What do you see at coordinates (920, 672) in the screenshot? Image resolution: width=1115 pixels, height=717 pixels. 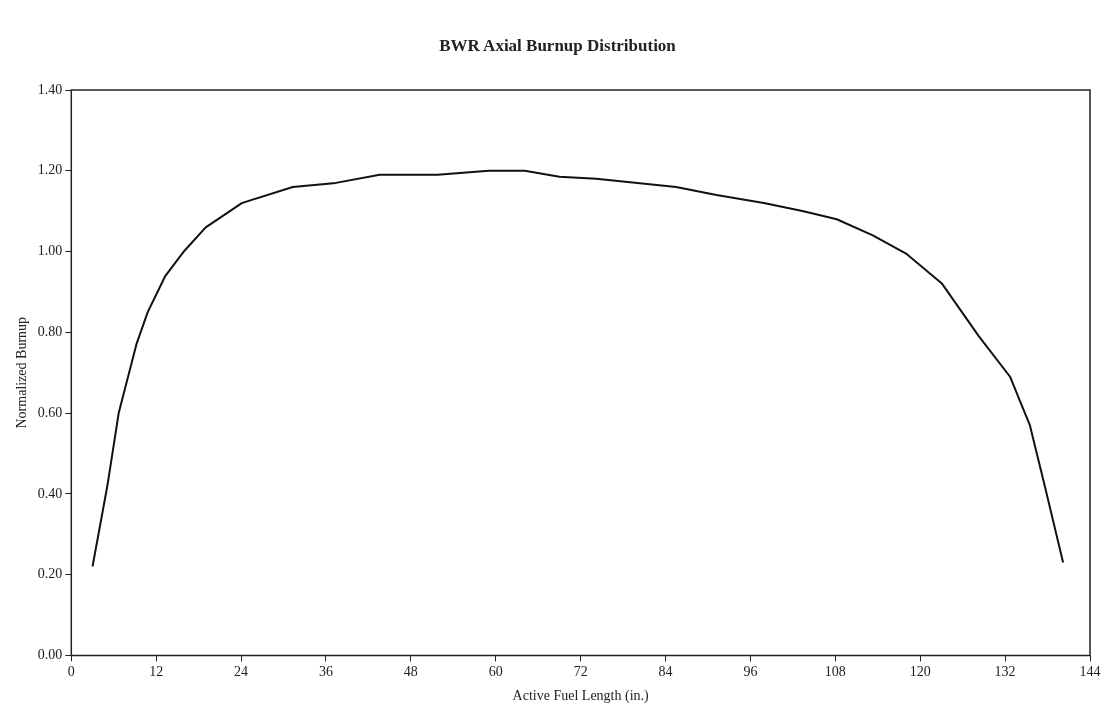 I see `x-tick-label: 120` at bounding box center [920, 672].